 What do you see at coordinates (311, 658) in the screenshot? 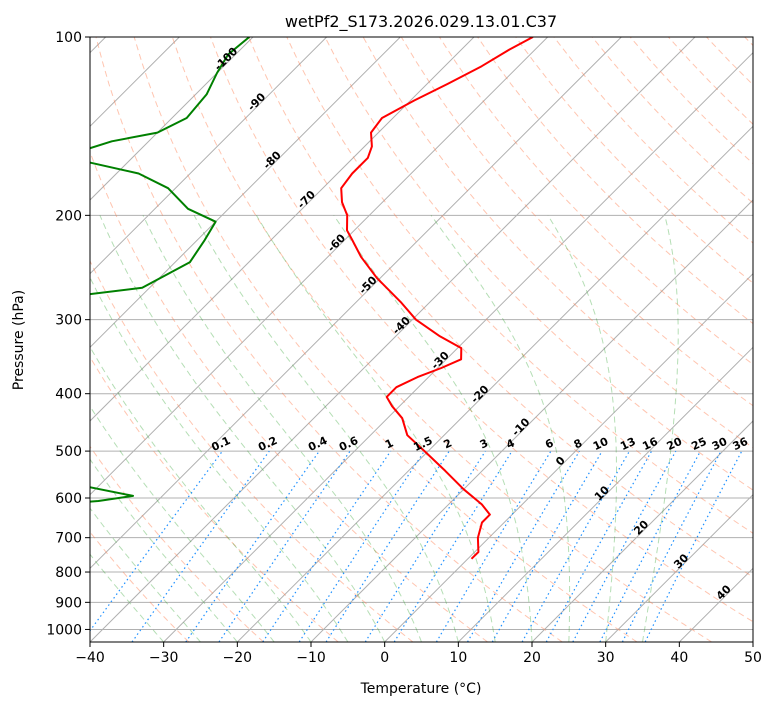
I see `x-tick-label: −10` at bounding box center [311, 658].